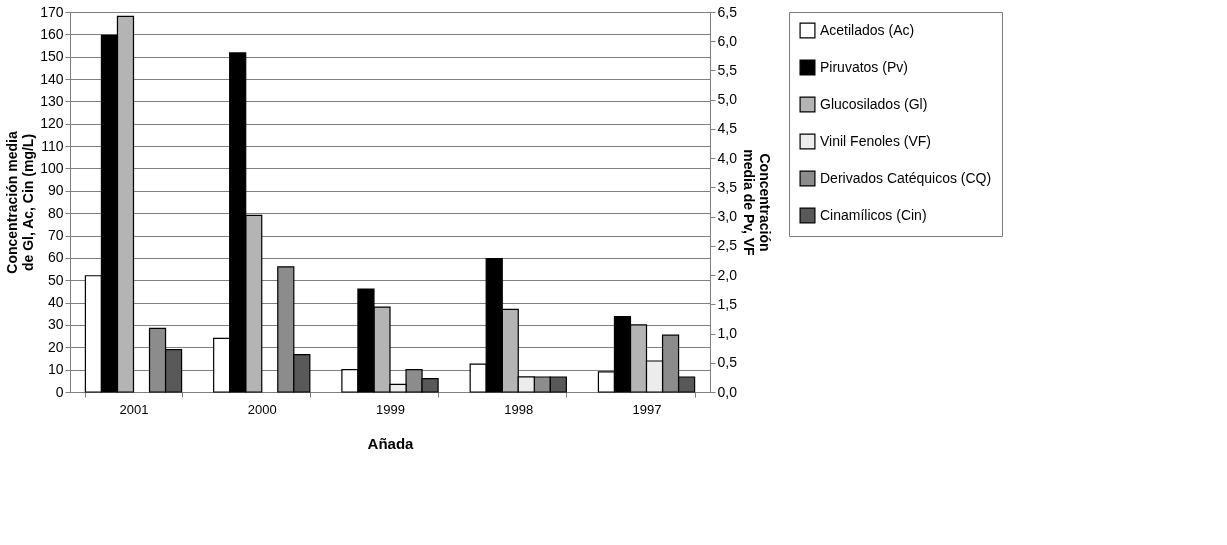  Describe the element at coordinates (906, 177) in the screenshot. I see `legend-label: Derivados Catéquicos (CQ)` at that location.